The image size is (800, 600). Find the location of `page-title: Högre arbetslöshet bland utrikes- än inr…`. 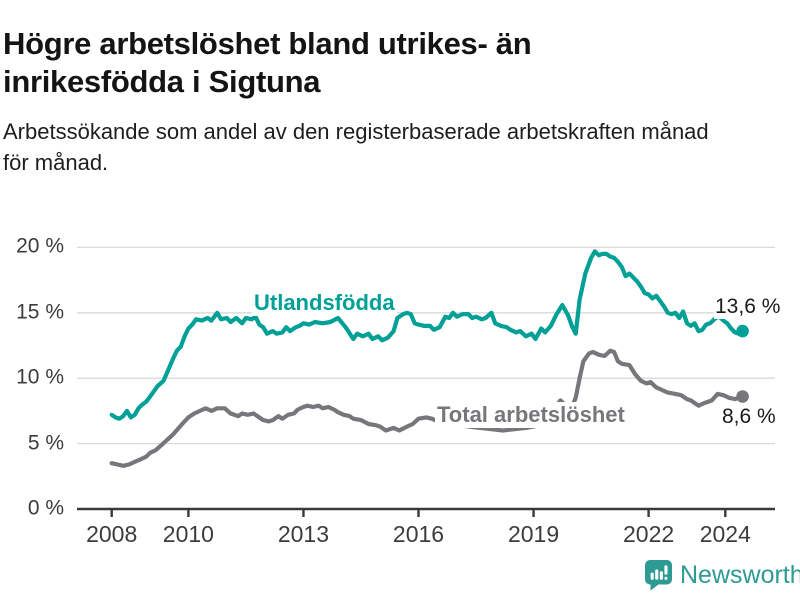

page-title: Högre arbetslöshet bland utrikes- än inr… is located at coordinates (267, 63).